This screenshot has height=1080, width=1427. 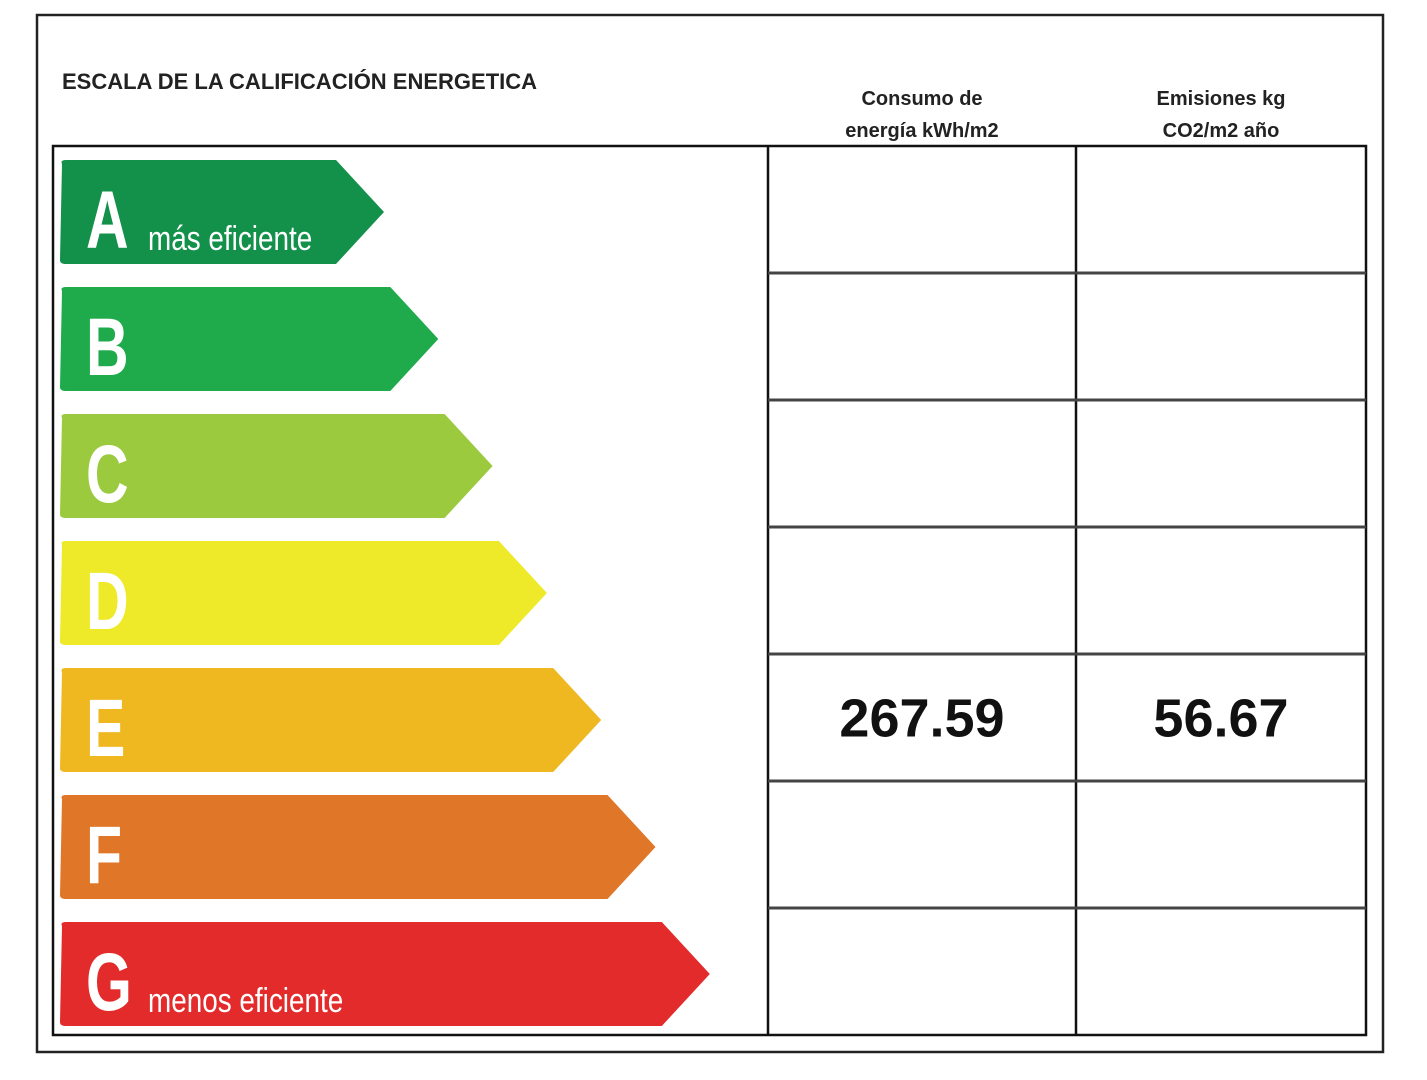 I want to click on energy-value: 267.59, so click(x=921, y=719).